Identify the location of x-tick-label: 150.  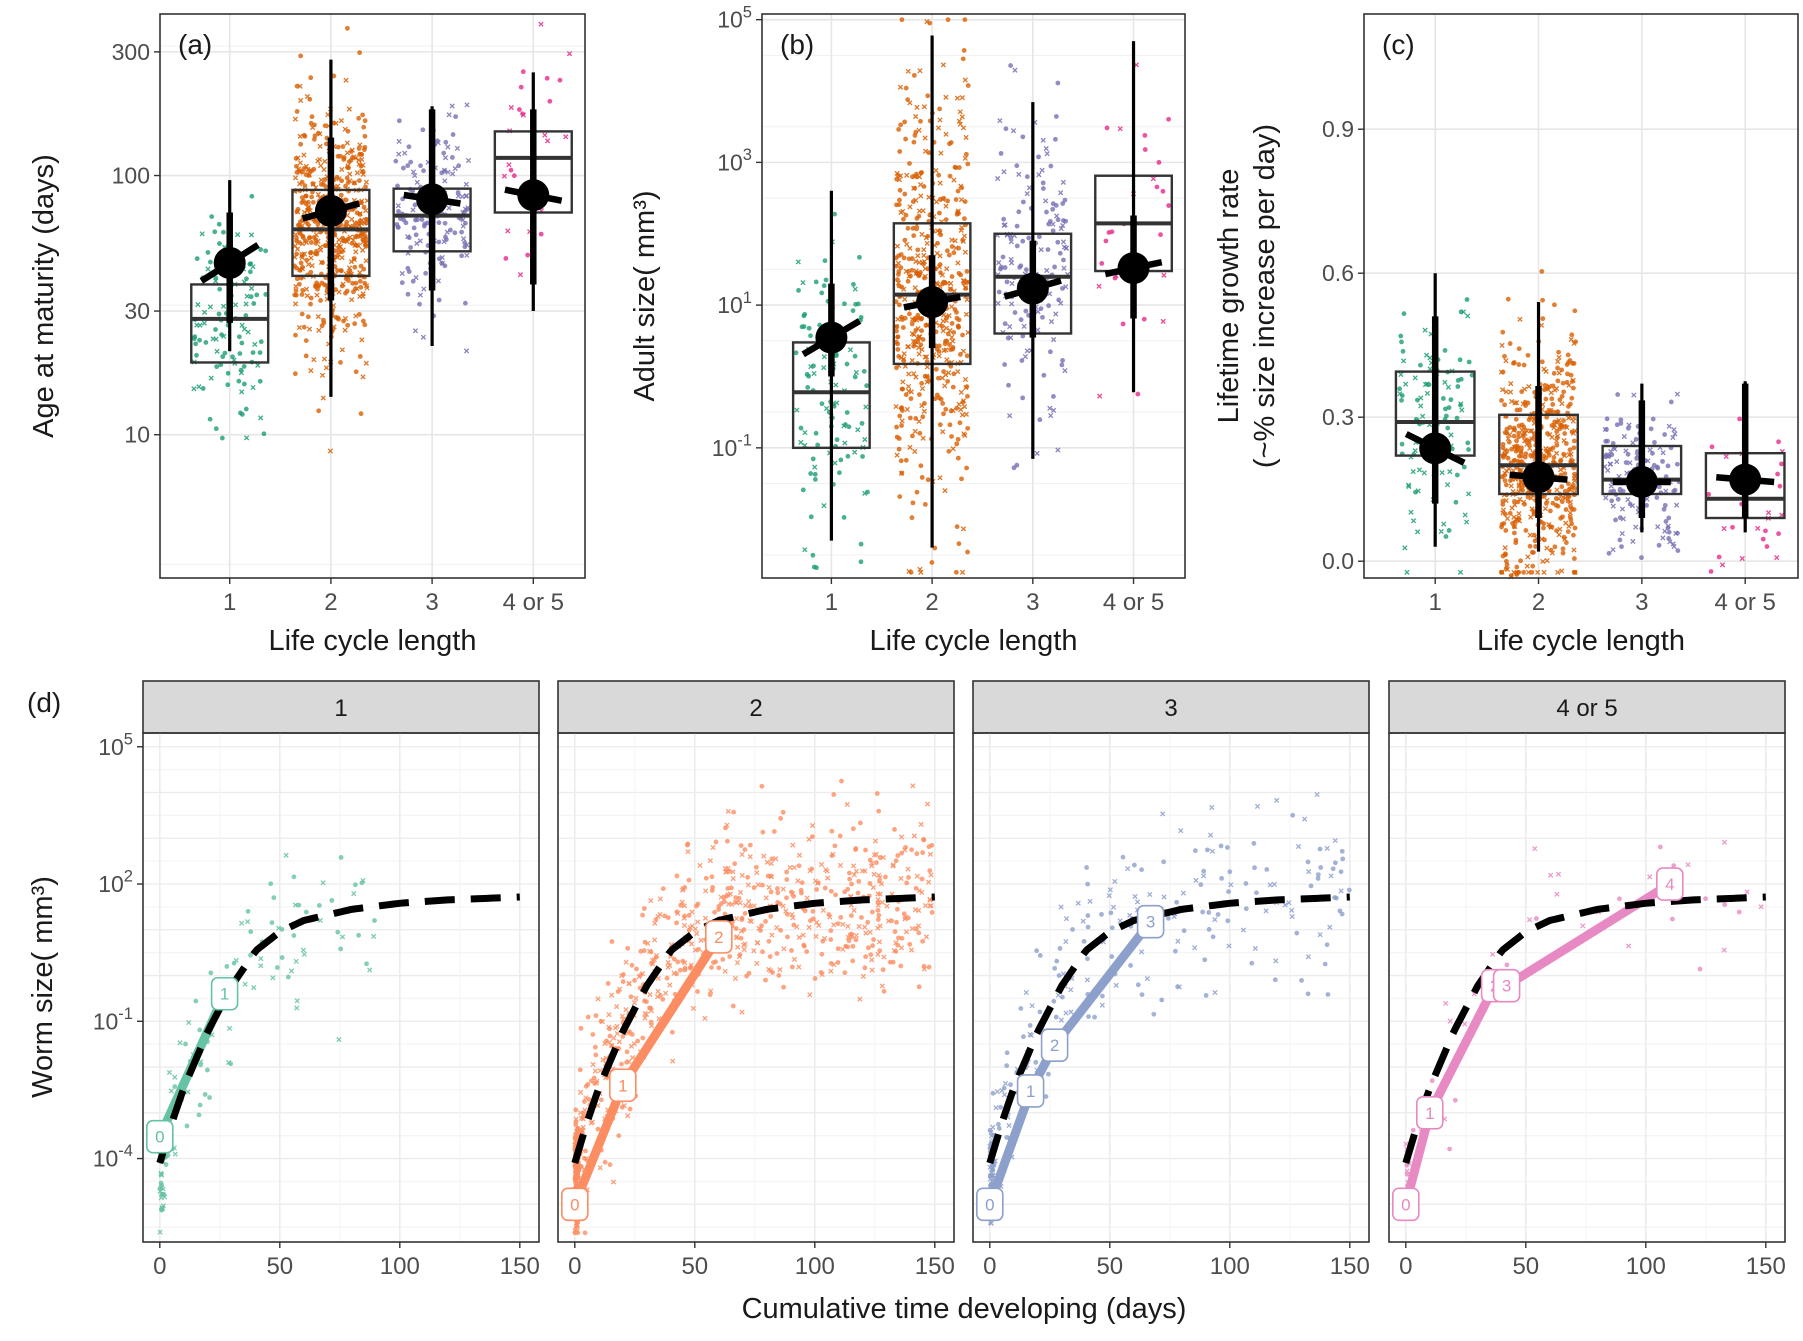
(1766, 1266).